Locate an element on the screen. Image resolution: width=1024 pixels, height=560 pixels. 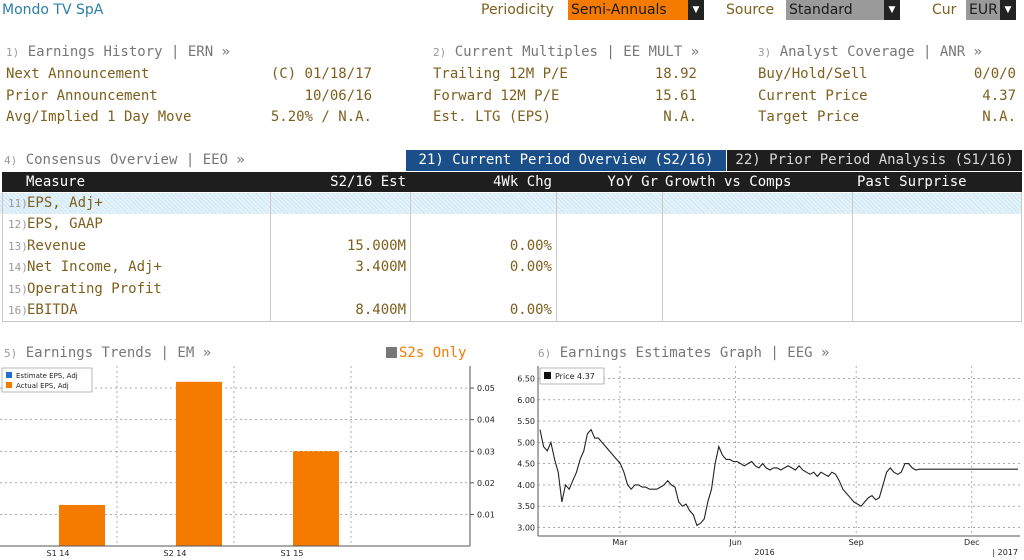
row-value: 10/06/16 is located at coordinates (338, 96).